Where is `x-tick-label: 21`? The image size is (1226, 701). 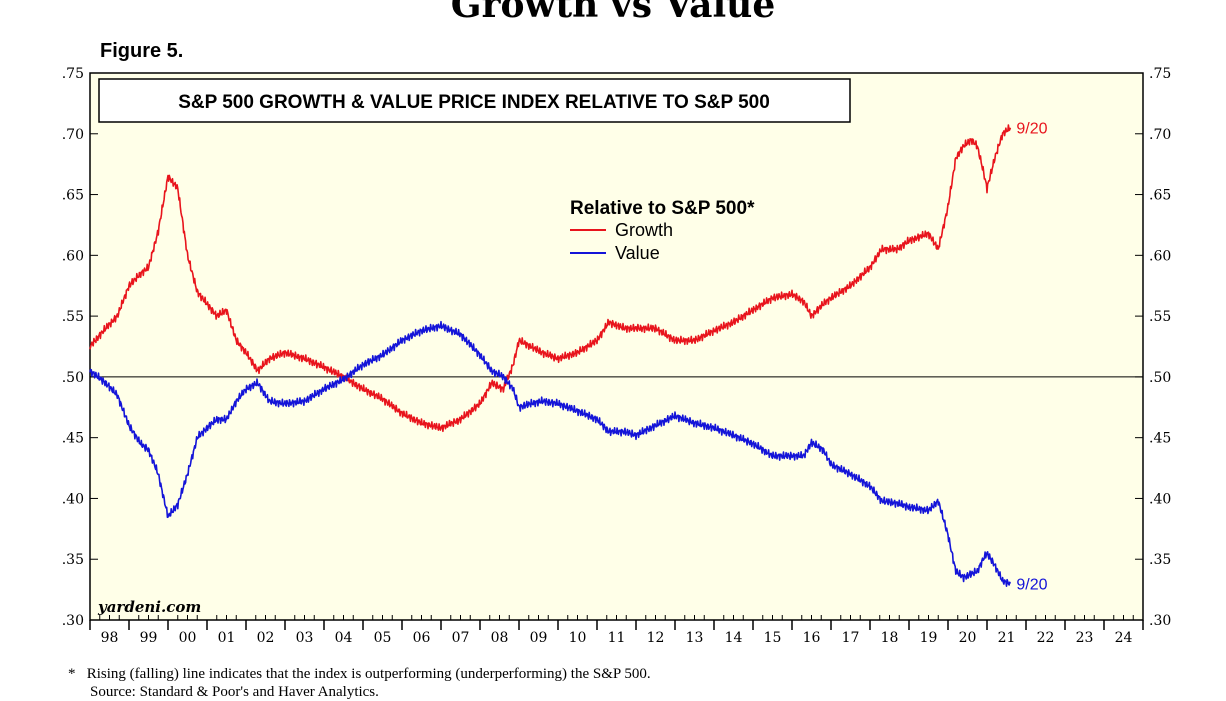 x-tick-label: 21 is located at coordinates (1007, 638).